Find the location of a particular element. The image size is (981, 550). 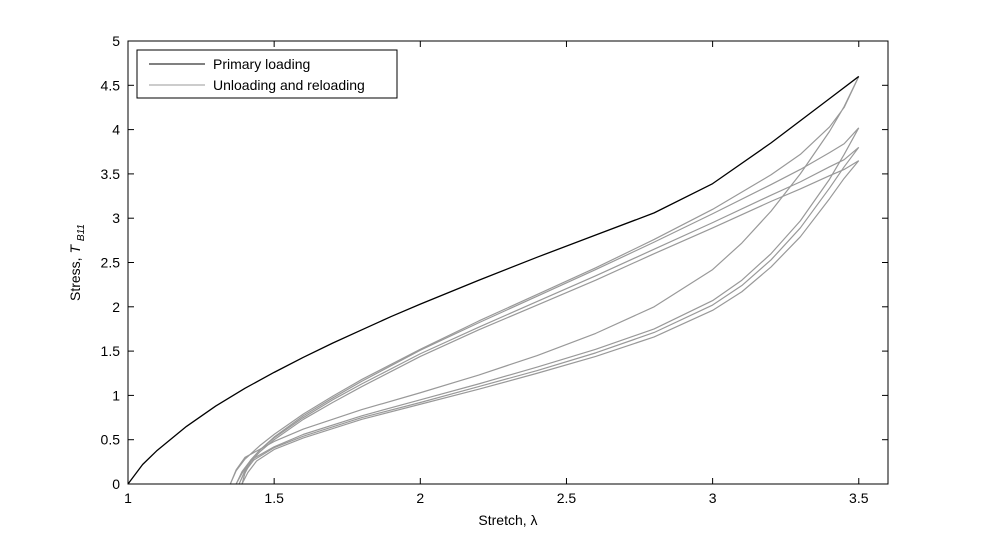

x-tick-label: 3.5 is located at coordinates (859, 498).